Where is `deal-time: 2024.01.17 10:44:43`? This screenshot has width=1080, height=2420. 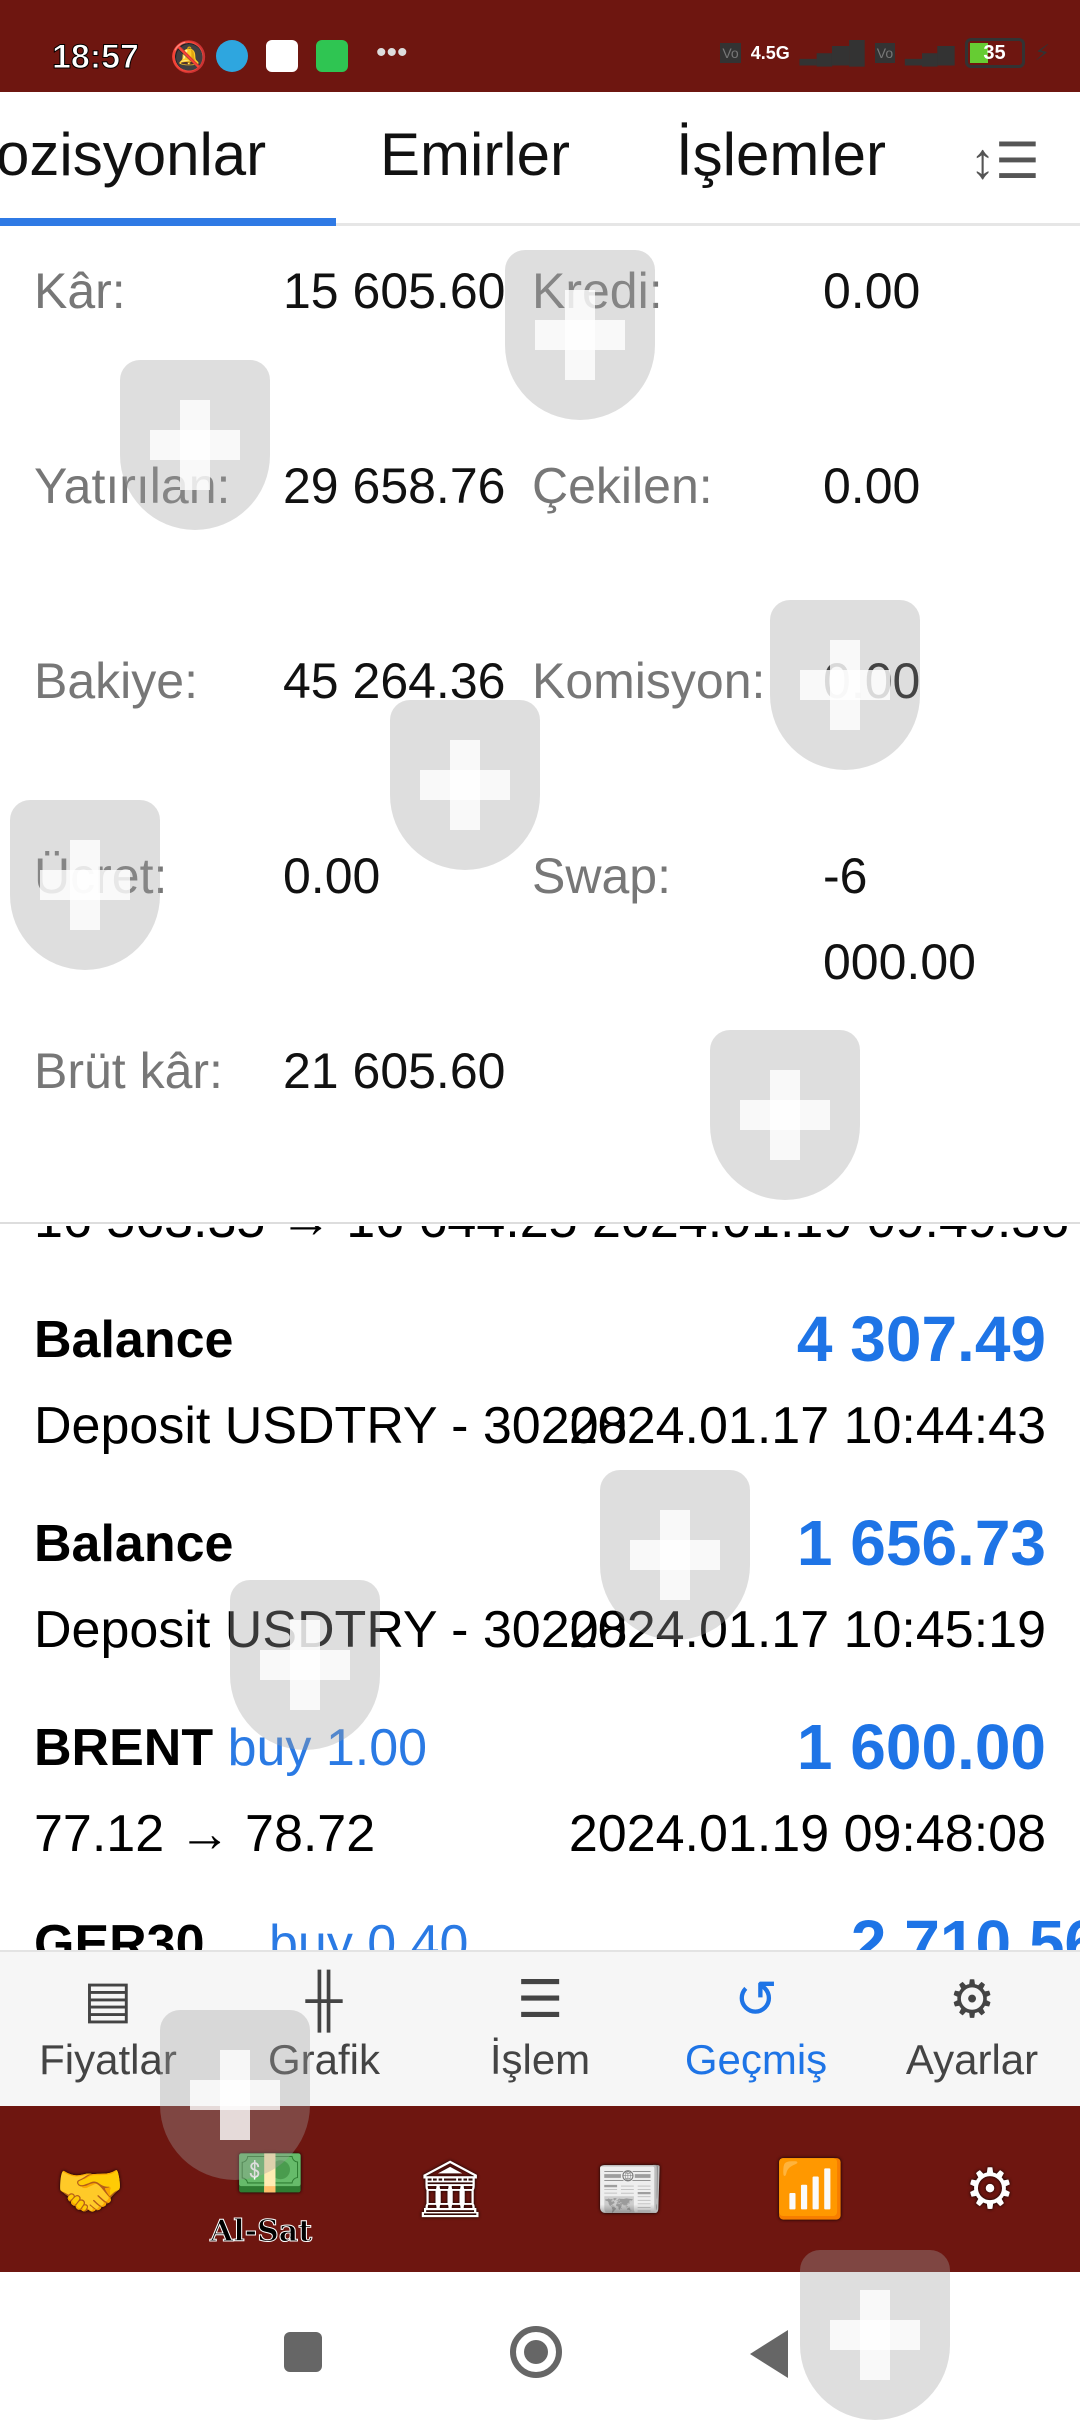
deal-time: 2024.01.17 10:44:43 is located at coordinates (807, 1426).